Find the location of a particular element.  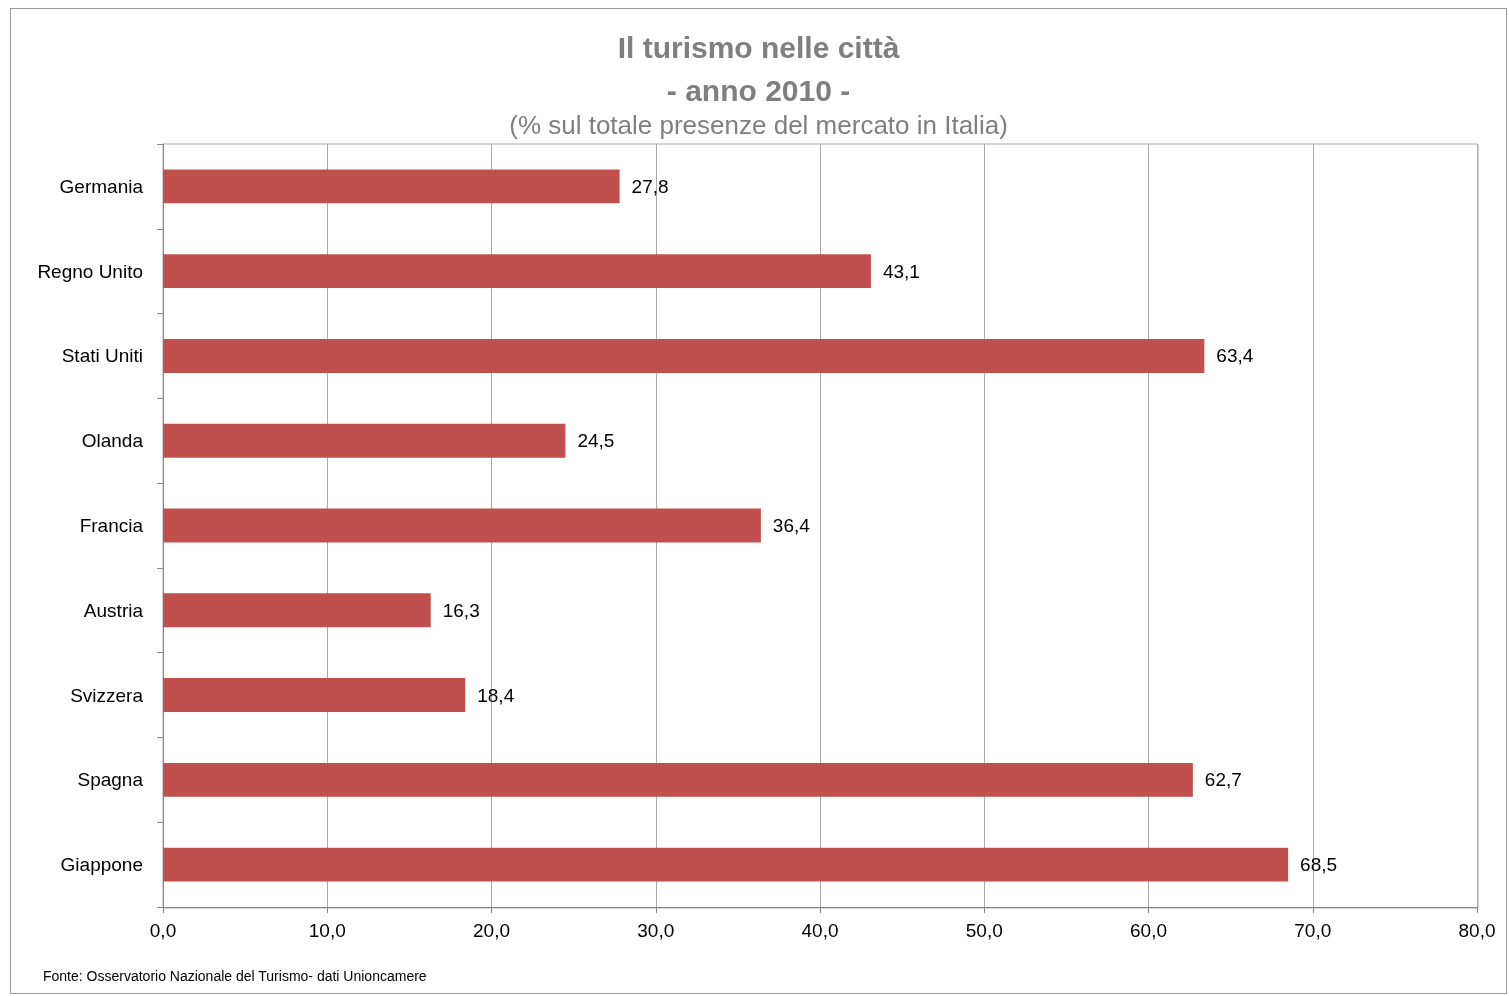

y-tick-label: Austria is located at coordinates (113, 610).